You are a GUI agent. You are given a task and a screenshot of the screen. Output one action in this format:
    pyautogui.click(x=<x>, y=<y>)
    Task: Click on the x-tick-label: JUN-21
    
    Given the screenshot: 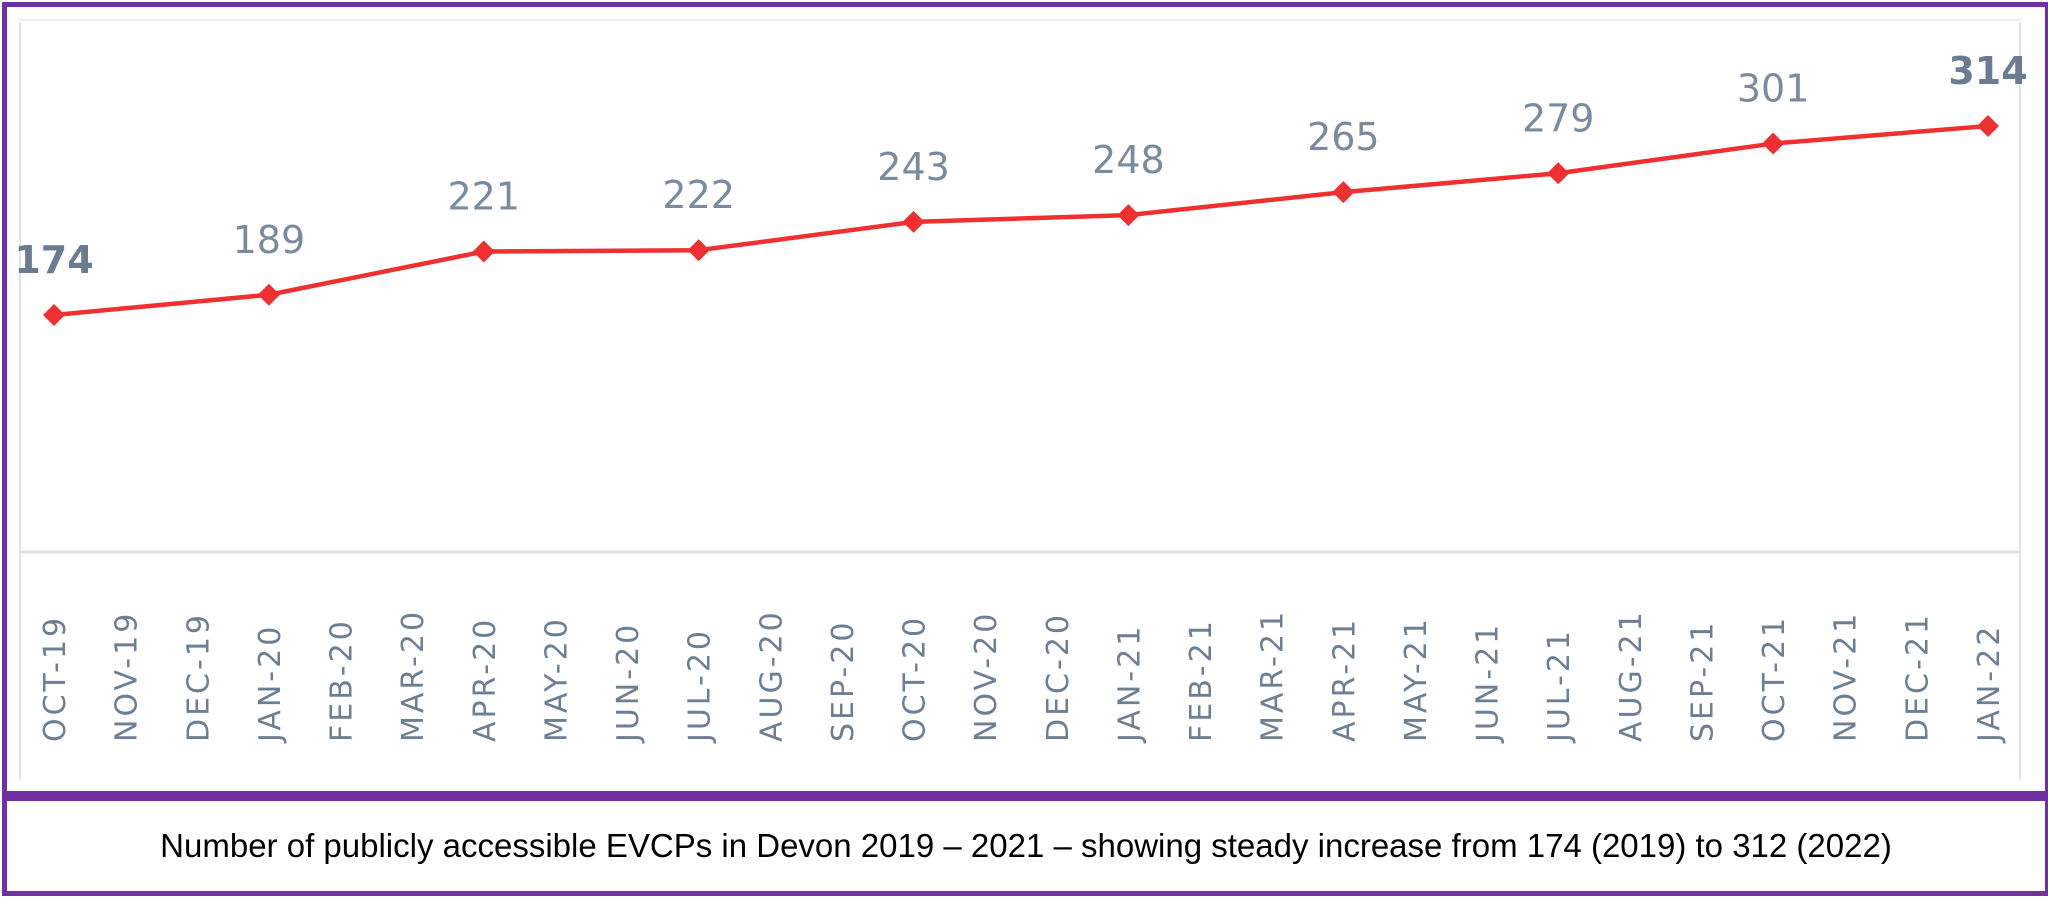 What is the action you would take?
    pyautogui.click(x=1488, y=683)
    